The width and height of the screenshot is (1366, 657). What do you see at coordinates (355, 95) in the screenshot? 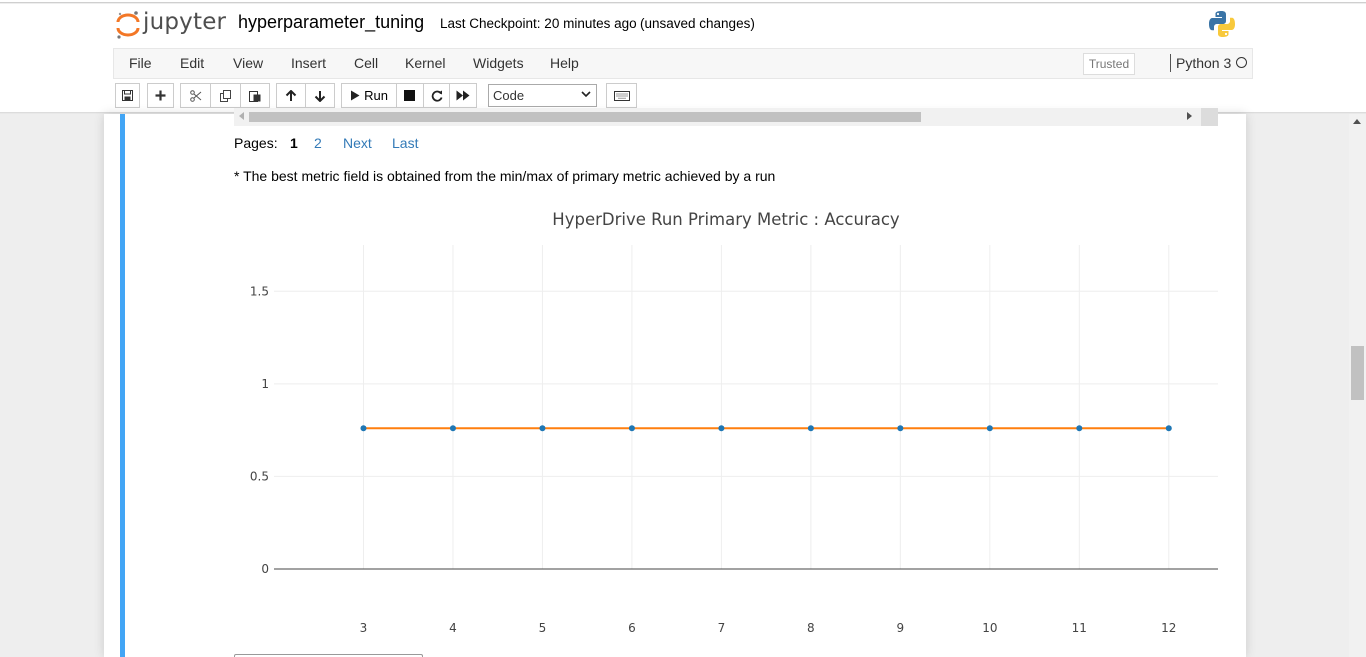
I see `play-icon` at bounding box center [355, 95].